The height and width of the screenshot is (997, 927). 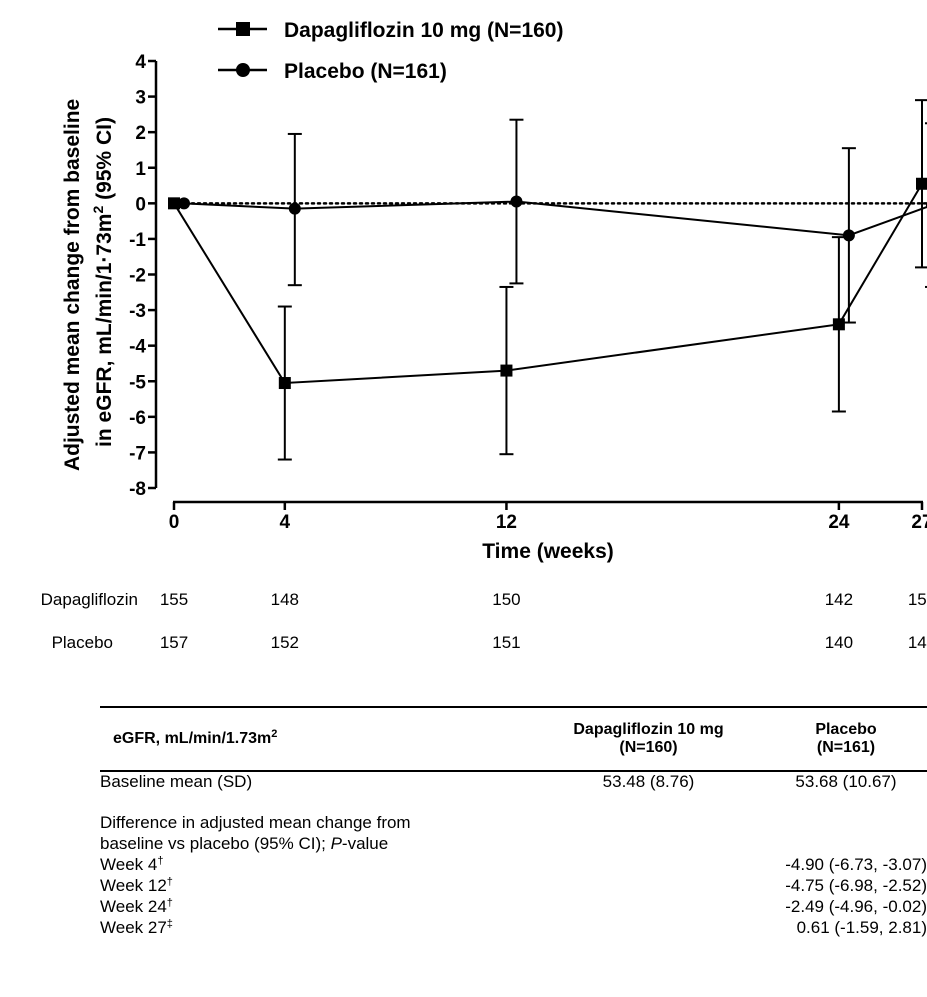 I want to click on at-risk-value: 148, so click(x=285, y=599).